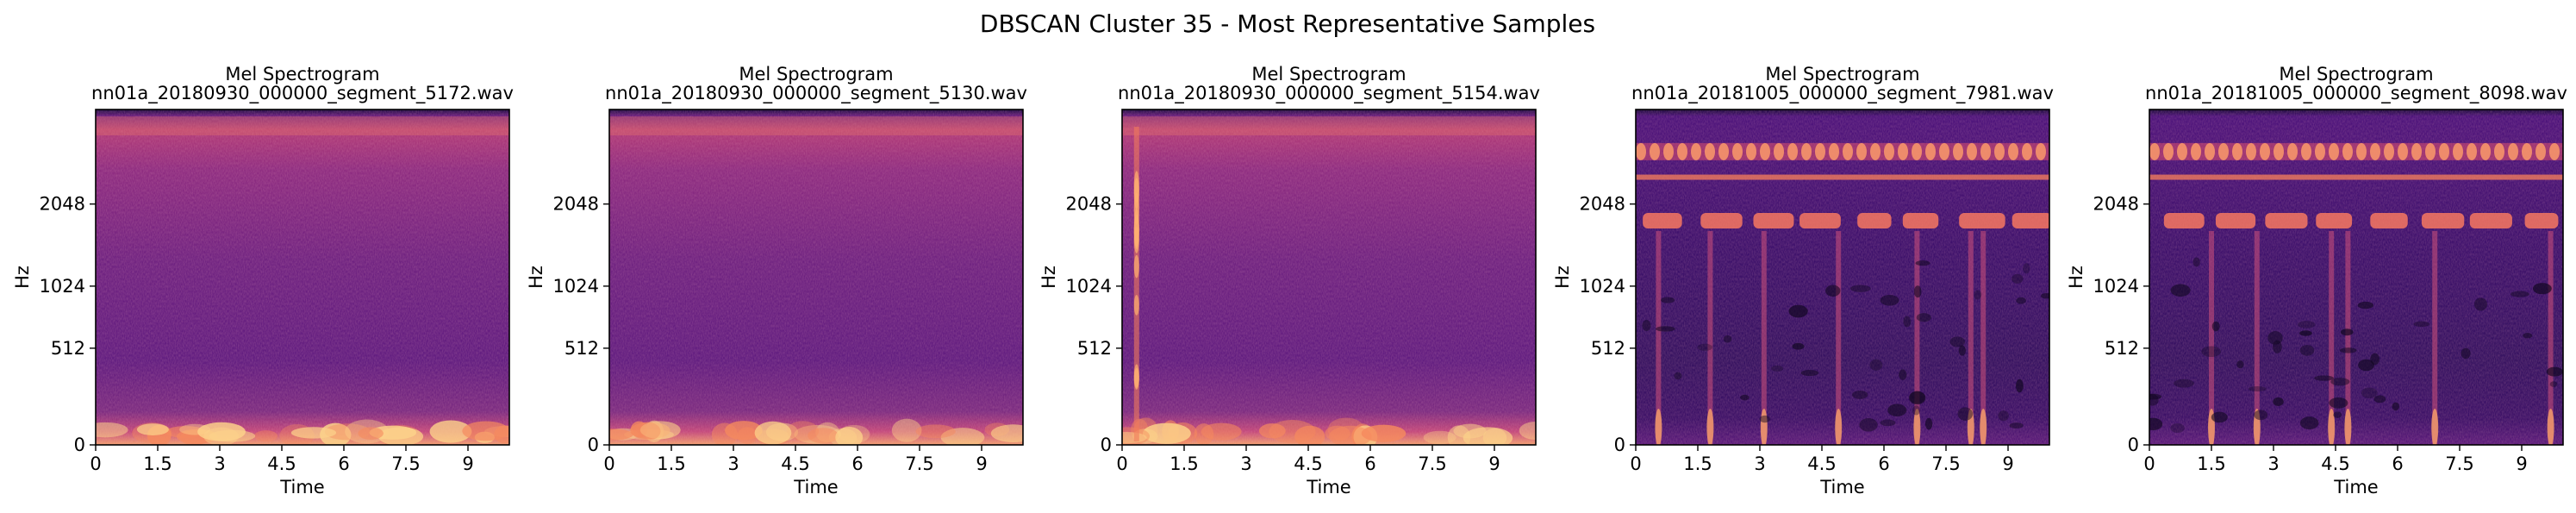  Describe the element at coordinates (302, 94) in the screenshot. I see `panel-filename: nn01a_20180930_000000_segment_5172.wav` at that location.